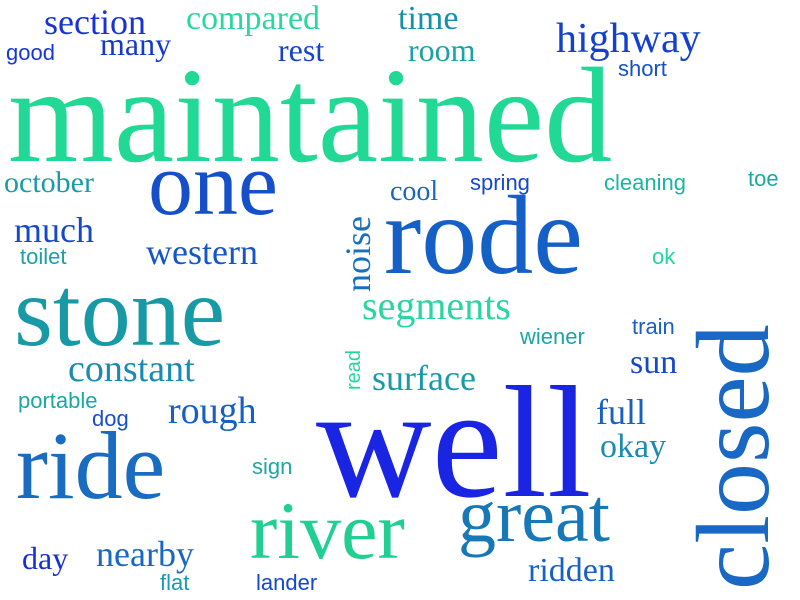 This screenshot has height=600, width=800. I want to click on word-toilet: toilet, so click(43, 256).